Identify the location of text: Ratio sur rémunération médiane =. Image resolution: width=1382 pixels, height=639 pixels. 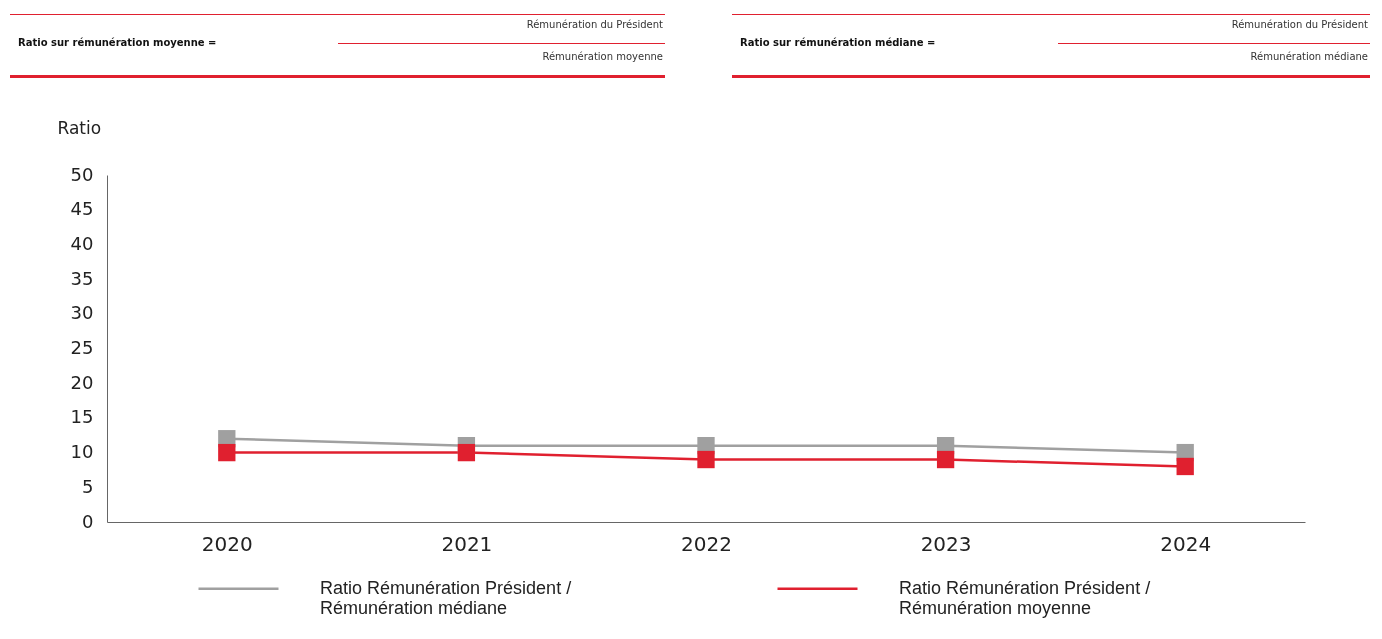
(838, 42).